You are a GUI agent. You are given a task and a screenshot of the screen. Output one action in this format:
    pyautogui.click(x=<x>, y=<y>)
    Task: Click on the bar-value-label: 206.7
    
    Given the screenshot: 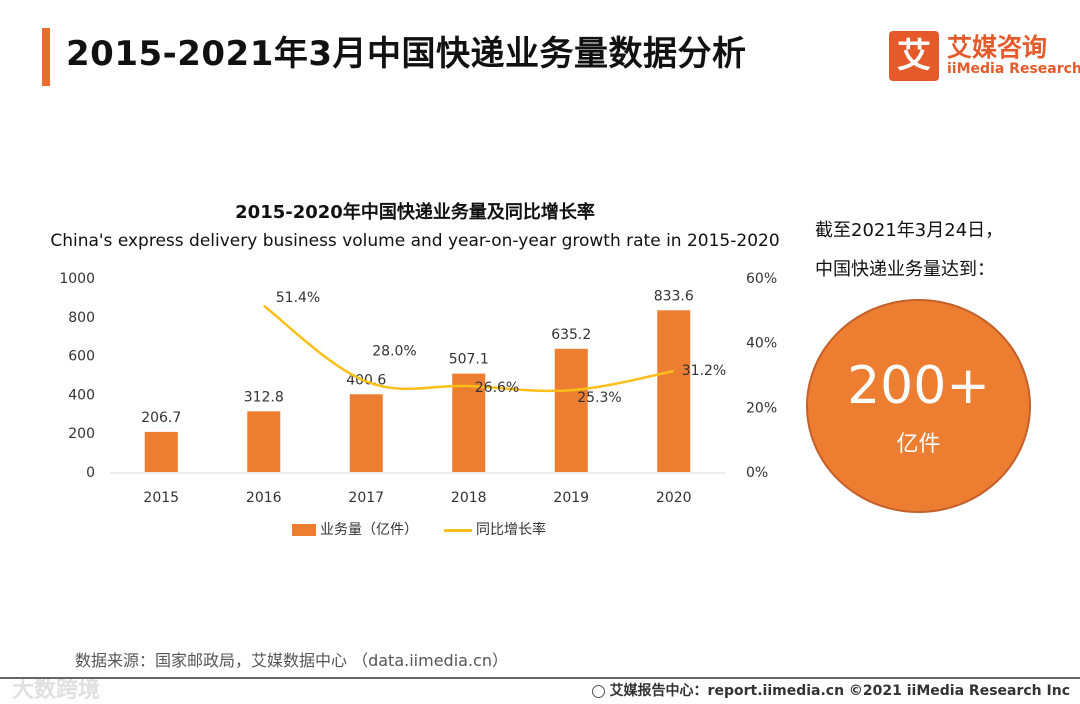 What is the action you would take?
    pyautogui.click(x=161, y=418)
    